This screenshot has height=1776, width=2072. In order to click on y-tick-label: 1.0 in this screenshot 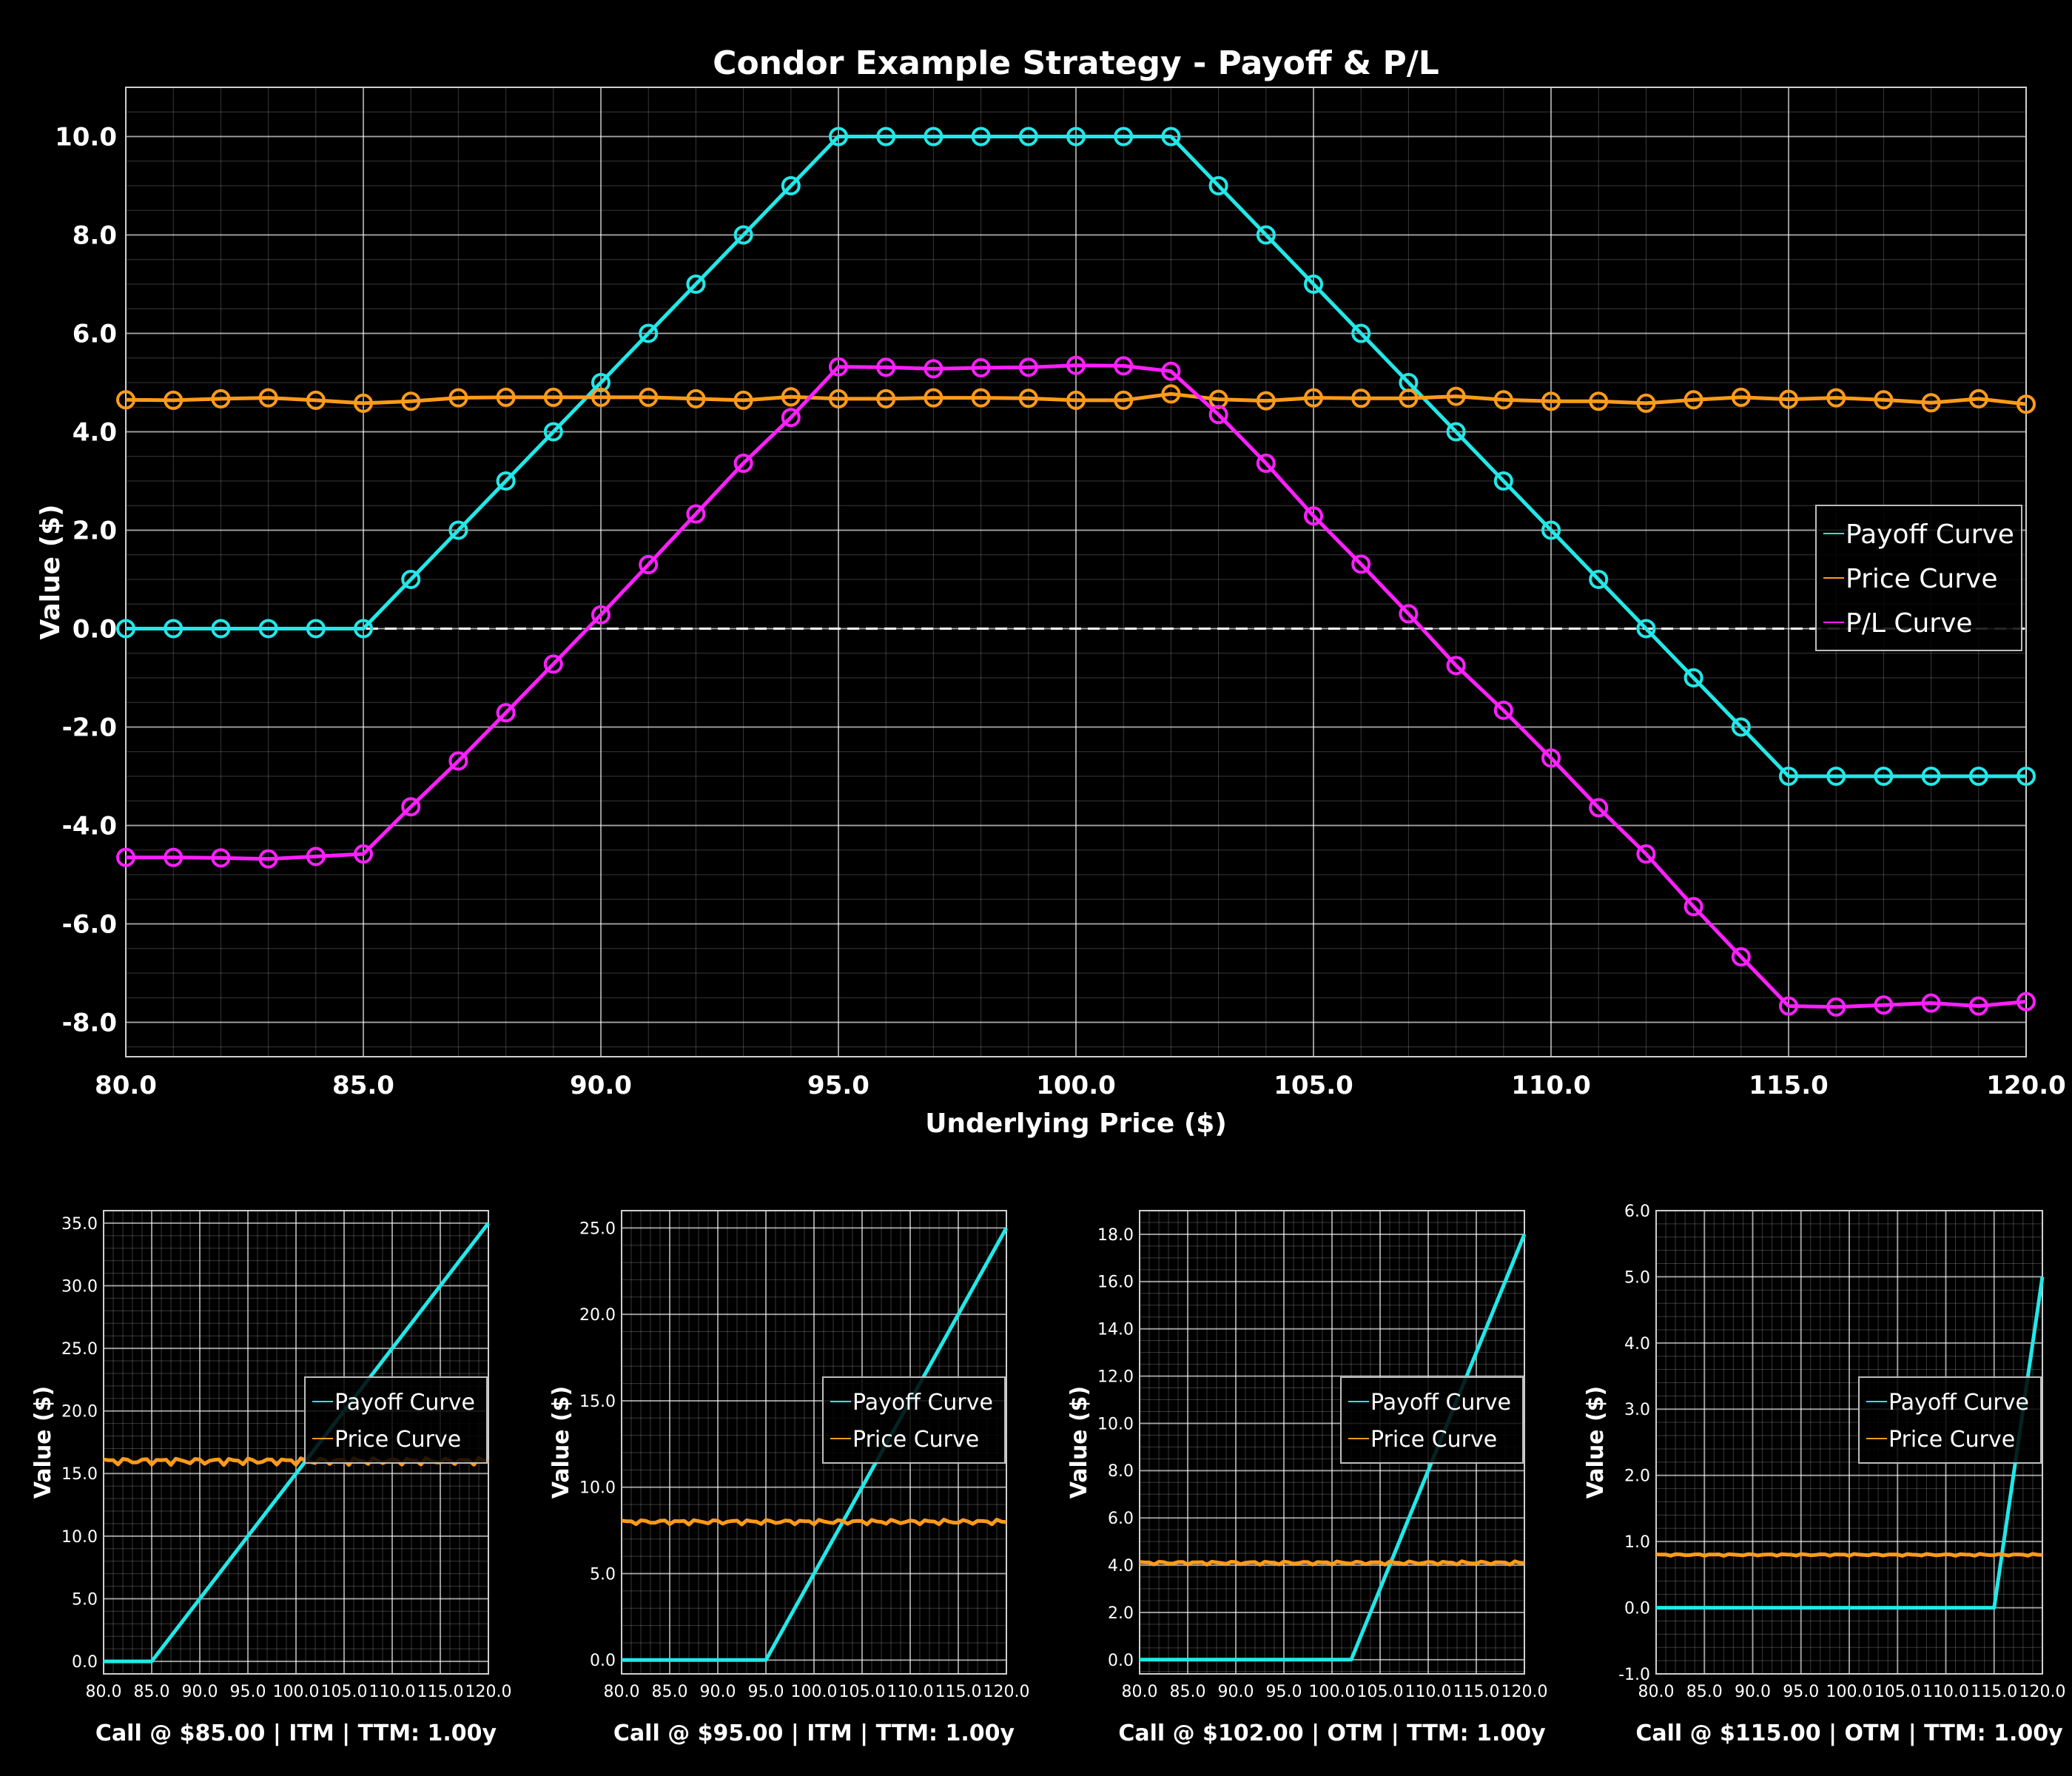, I will do `click(1637, 1542)`.